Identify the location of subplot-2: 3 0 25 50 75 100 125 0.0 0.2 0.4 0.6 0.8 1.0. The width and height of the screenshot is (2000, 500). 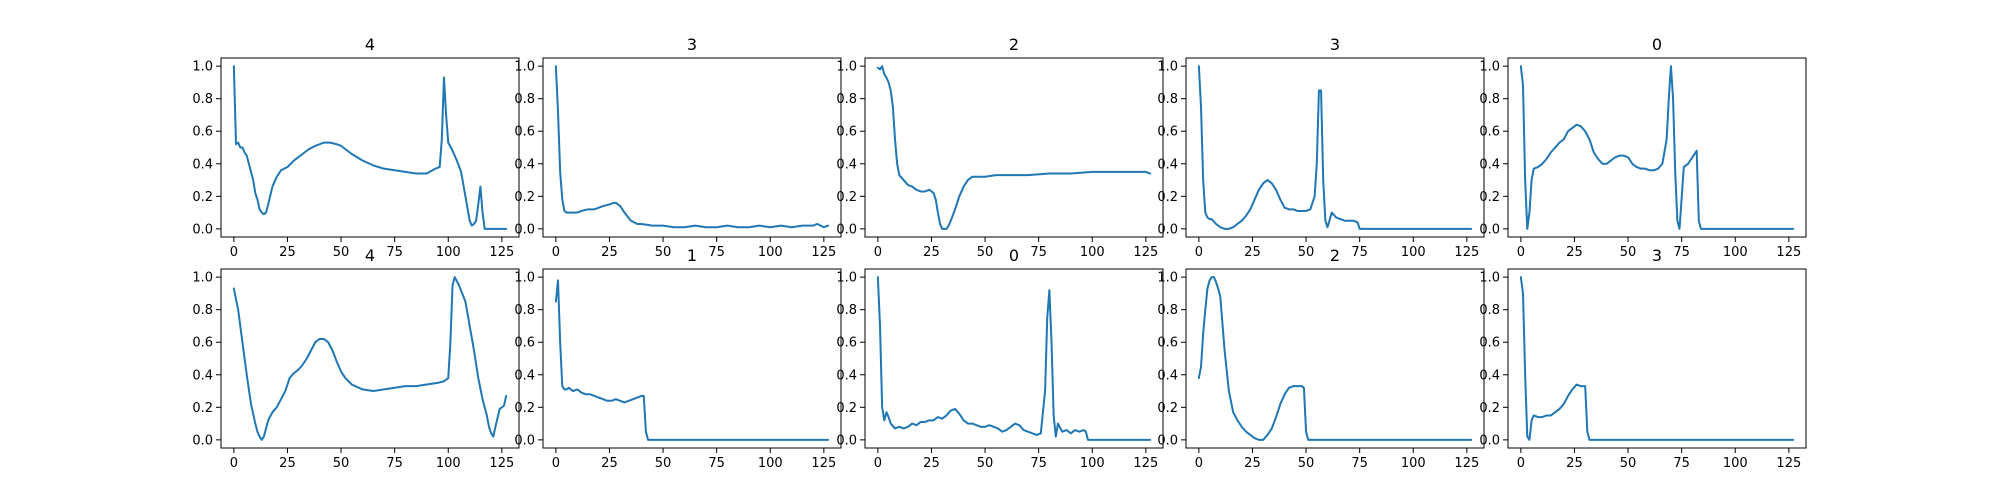
(678, 147).